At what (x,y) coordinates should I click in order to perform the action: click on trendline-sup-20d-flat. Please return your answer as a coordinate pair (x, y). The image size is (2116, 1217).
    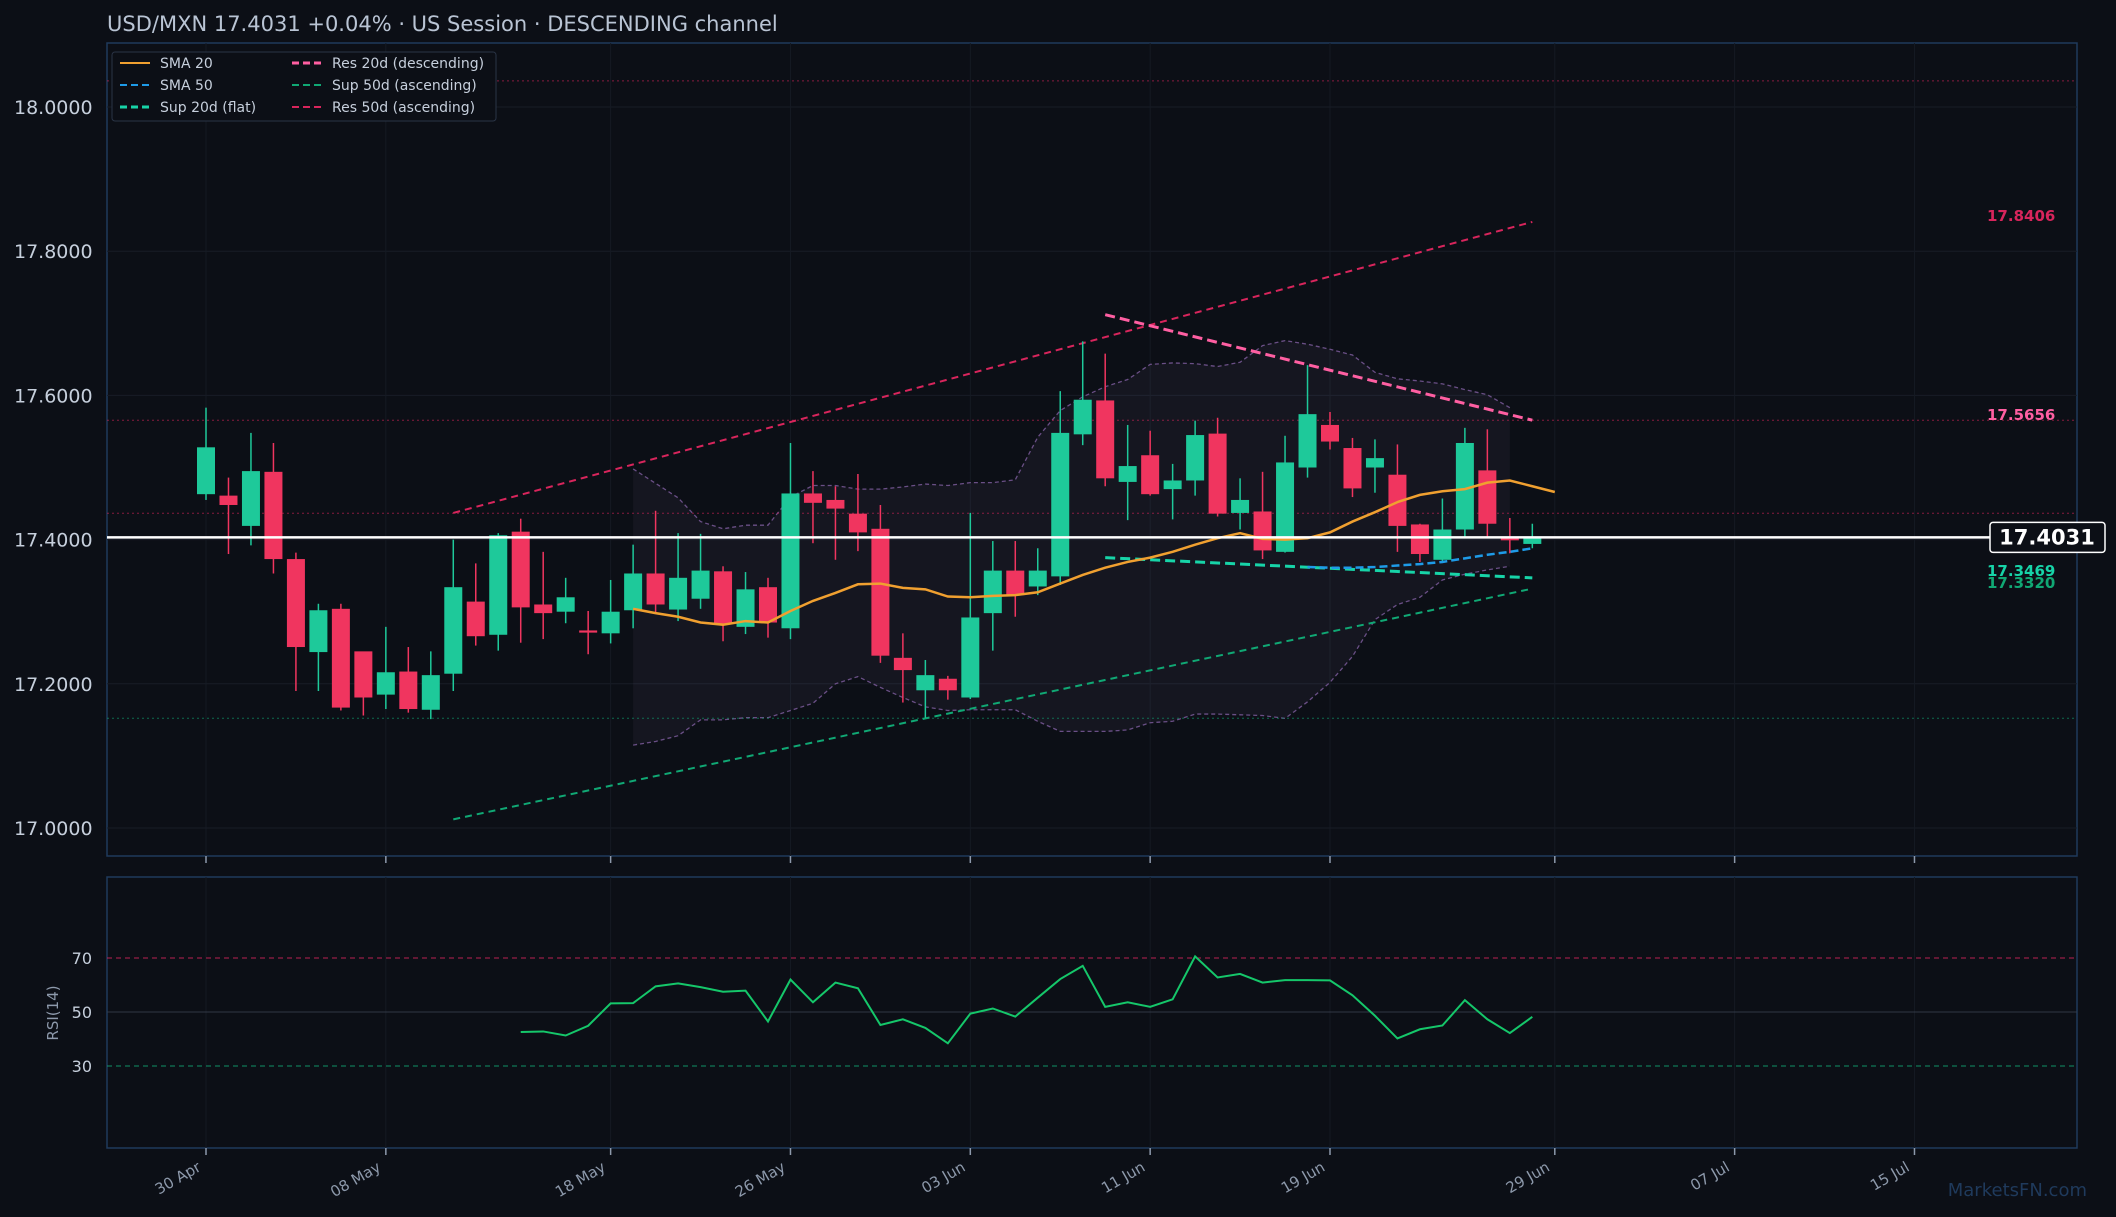
    Looking at the image, I should click on (1319, 568).